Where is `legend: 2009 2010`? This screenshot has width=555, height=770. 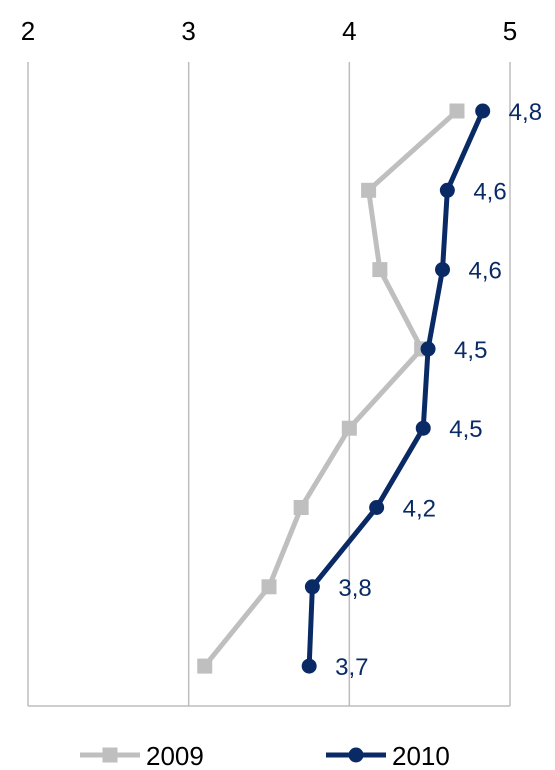
legend: 2009 2010 is located at coordinates (265, 755).